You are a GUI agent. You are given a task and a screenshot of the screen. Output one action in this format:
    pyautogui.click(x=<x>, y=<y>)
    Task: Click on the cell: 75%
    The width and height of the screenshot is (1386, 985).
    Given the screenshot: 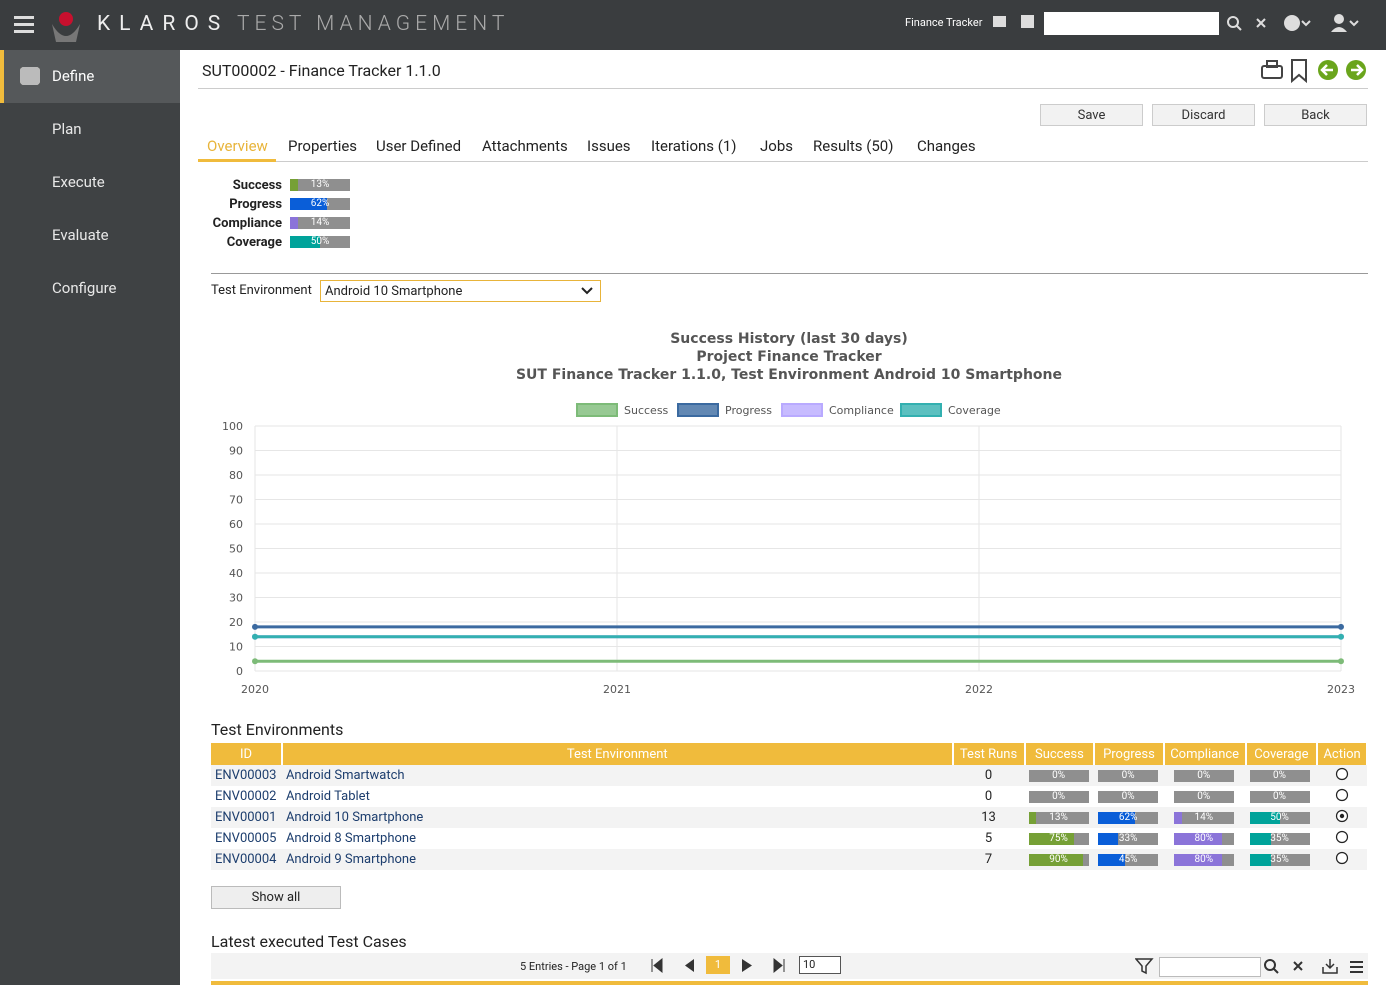 What is the action you would take?
    pyautogui.click(x=1060, y=838)
    